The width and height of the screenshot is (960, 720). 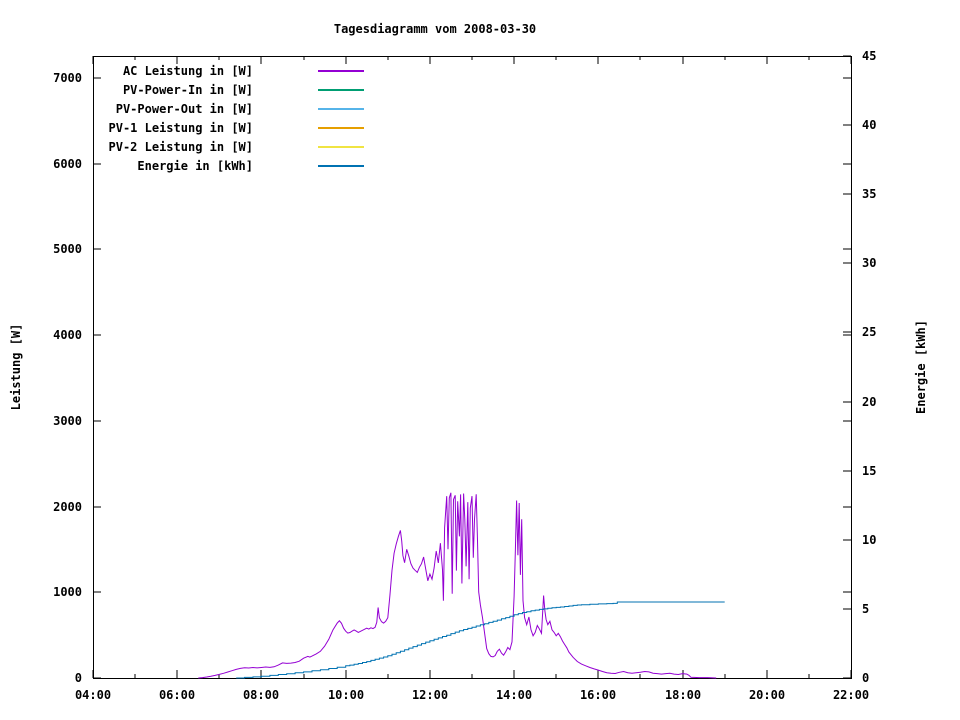 What do you see at coordinates (435, 29) in the screenshot?
I see `chart-title: Tagesdiagramm vom 2008-03-30` at bounding box center [435, 29].